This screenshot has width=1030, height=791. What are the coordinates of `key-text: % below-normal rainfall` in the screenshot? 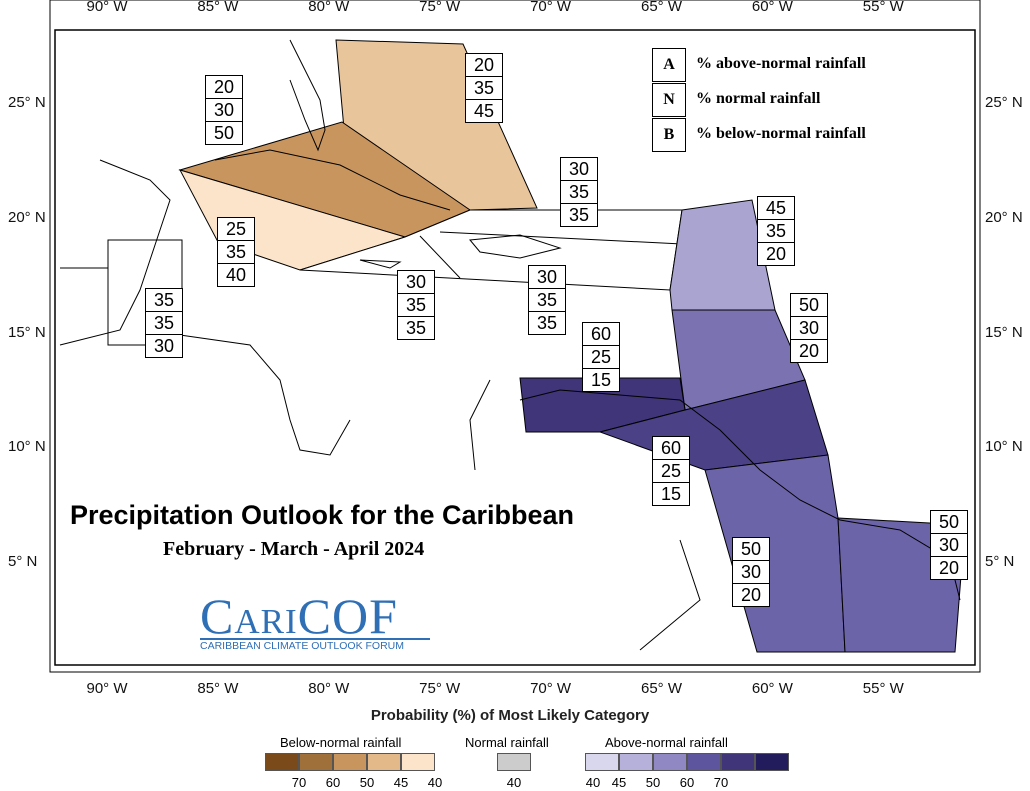 It's located at (781, 133).